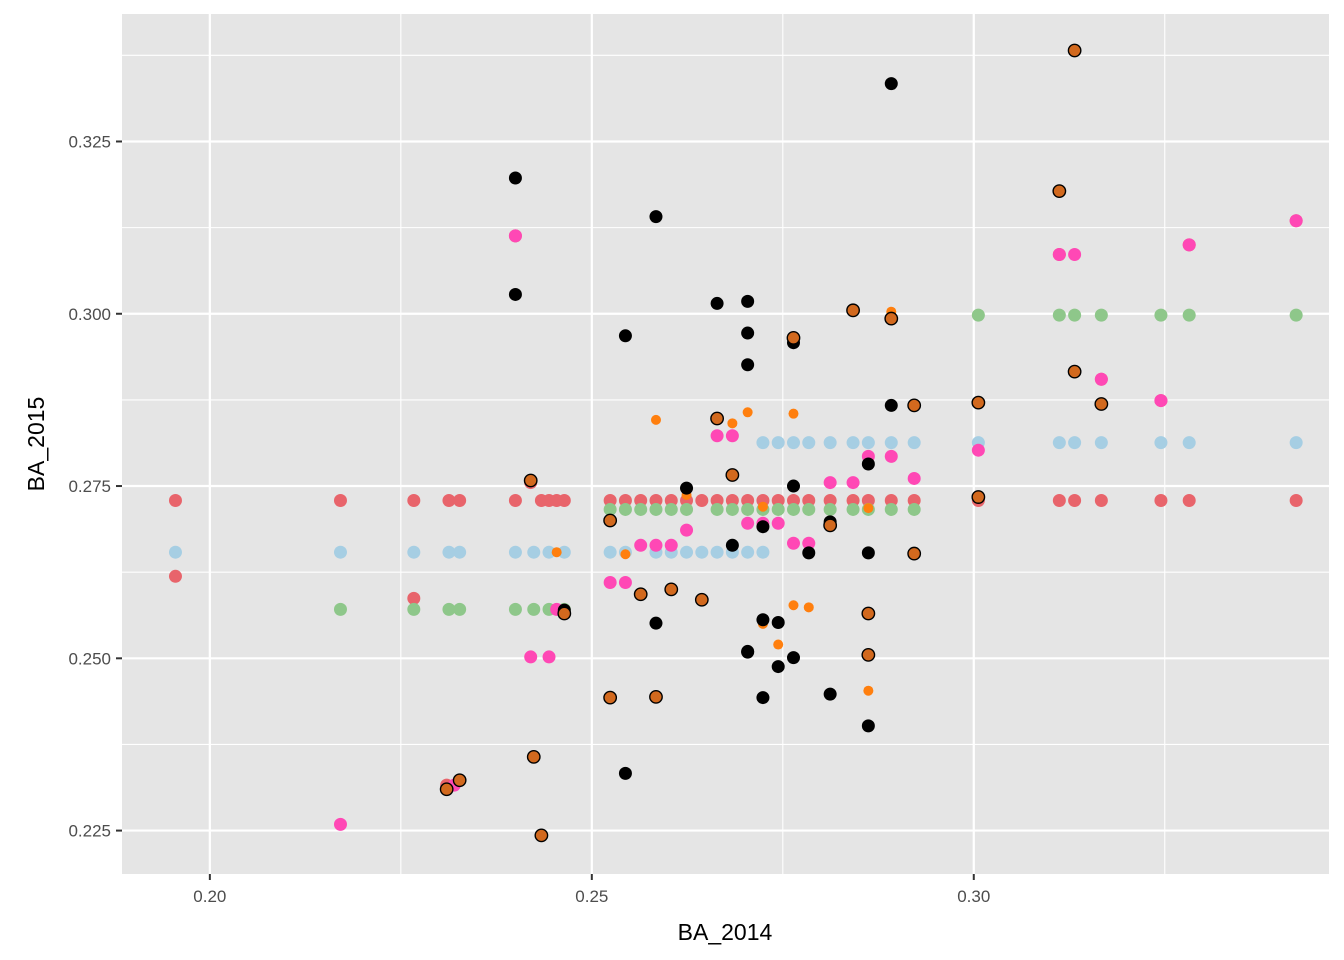 Image resolution: width=1344 pixels, height=960 pixels. What do you see at coordinates (89, 314) in the screenshot?
I see `y-tick-label: 0.300` at bounding box center [89, 314].